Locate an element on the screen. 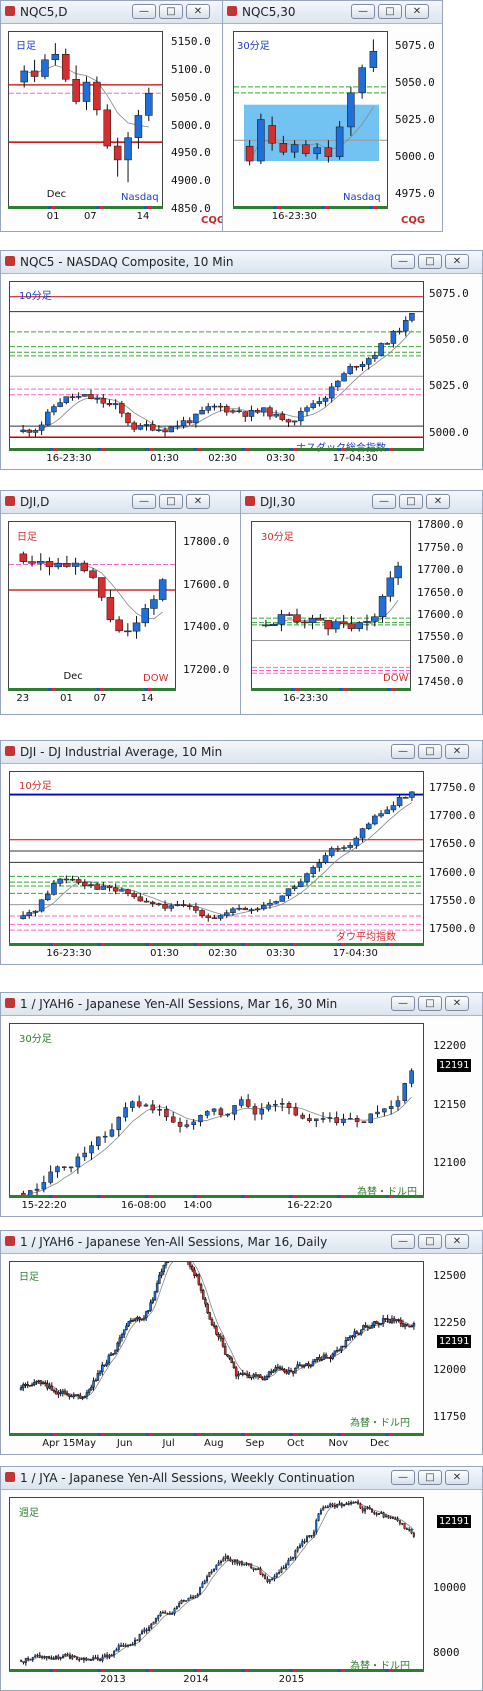 The image size is (483, 1691). panel-title: DJI - DJ Industrial Average, 10 Min is located at coordinates (121, 752).